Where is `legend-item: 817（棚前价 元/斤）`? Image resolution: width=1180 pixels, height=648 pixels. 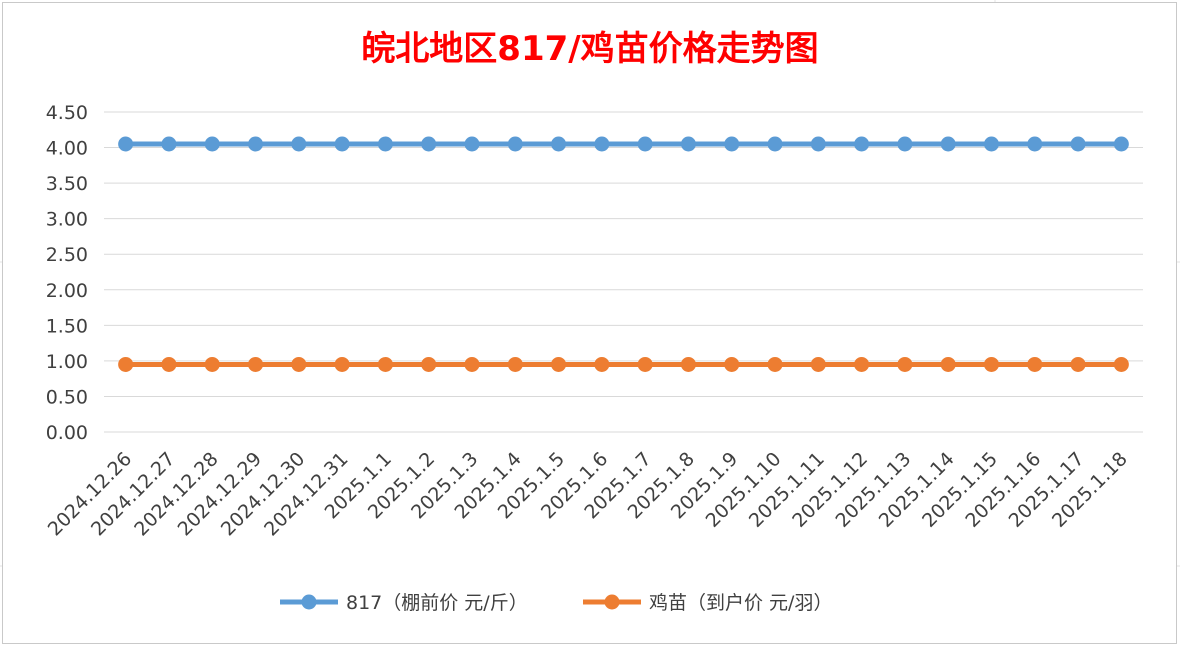 legend-item: 817（棚前价 元/斤） is located at coordinates (404, 603).